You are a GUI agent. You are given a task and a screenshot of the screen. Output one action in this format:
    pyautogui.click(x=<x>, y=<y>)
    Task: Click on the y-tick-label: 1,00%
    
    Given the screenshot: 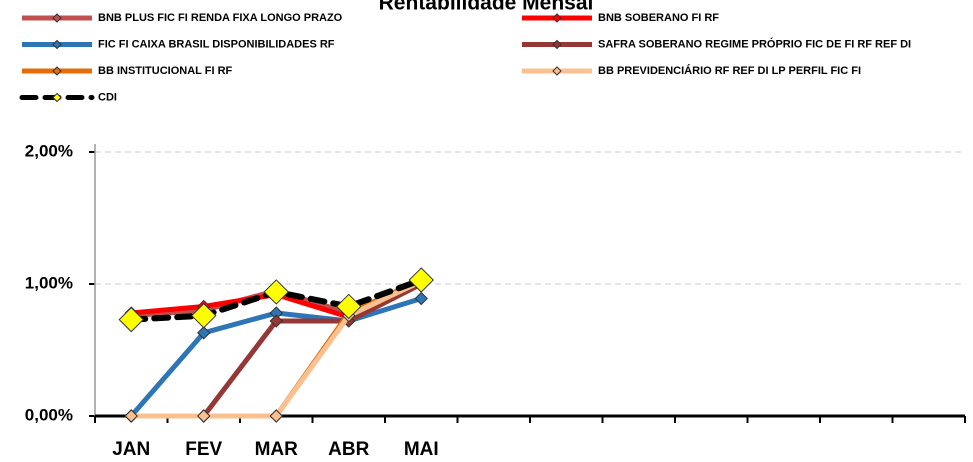 What is the action you would take?
    pyautogui.click(x=49, y=282)
    